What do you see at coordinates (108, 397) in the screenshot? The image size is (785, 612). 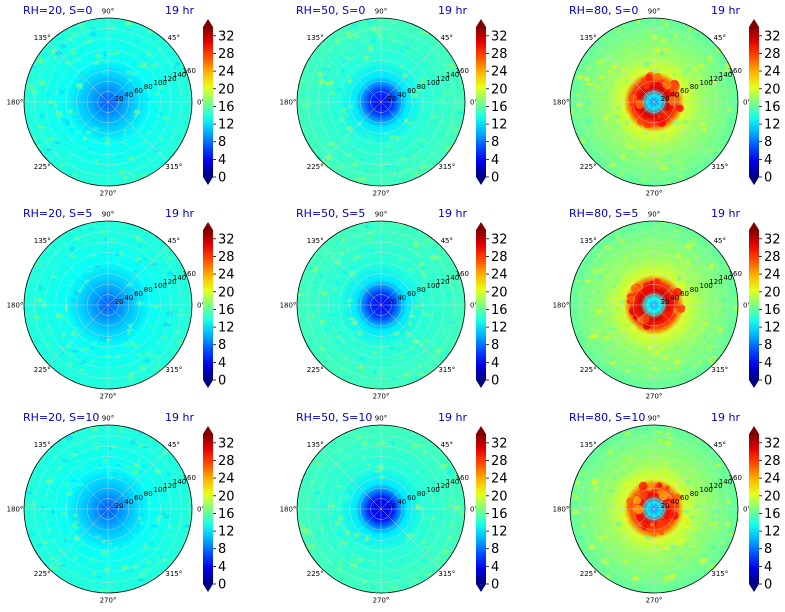 I see `angle-tick-label: 270°` at bounding box center [108, 397].